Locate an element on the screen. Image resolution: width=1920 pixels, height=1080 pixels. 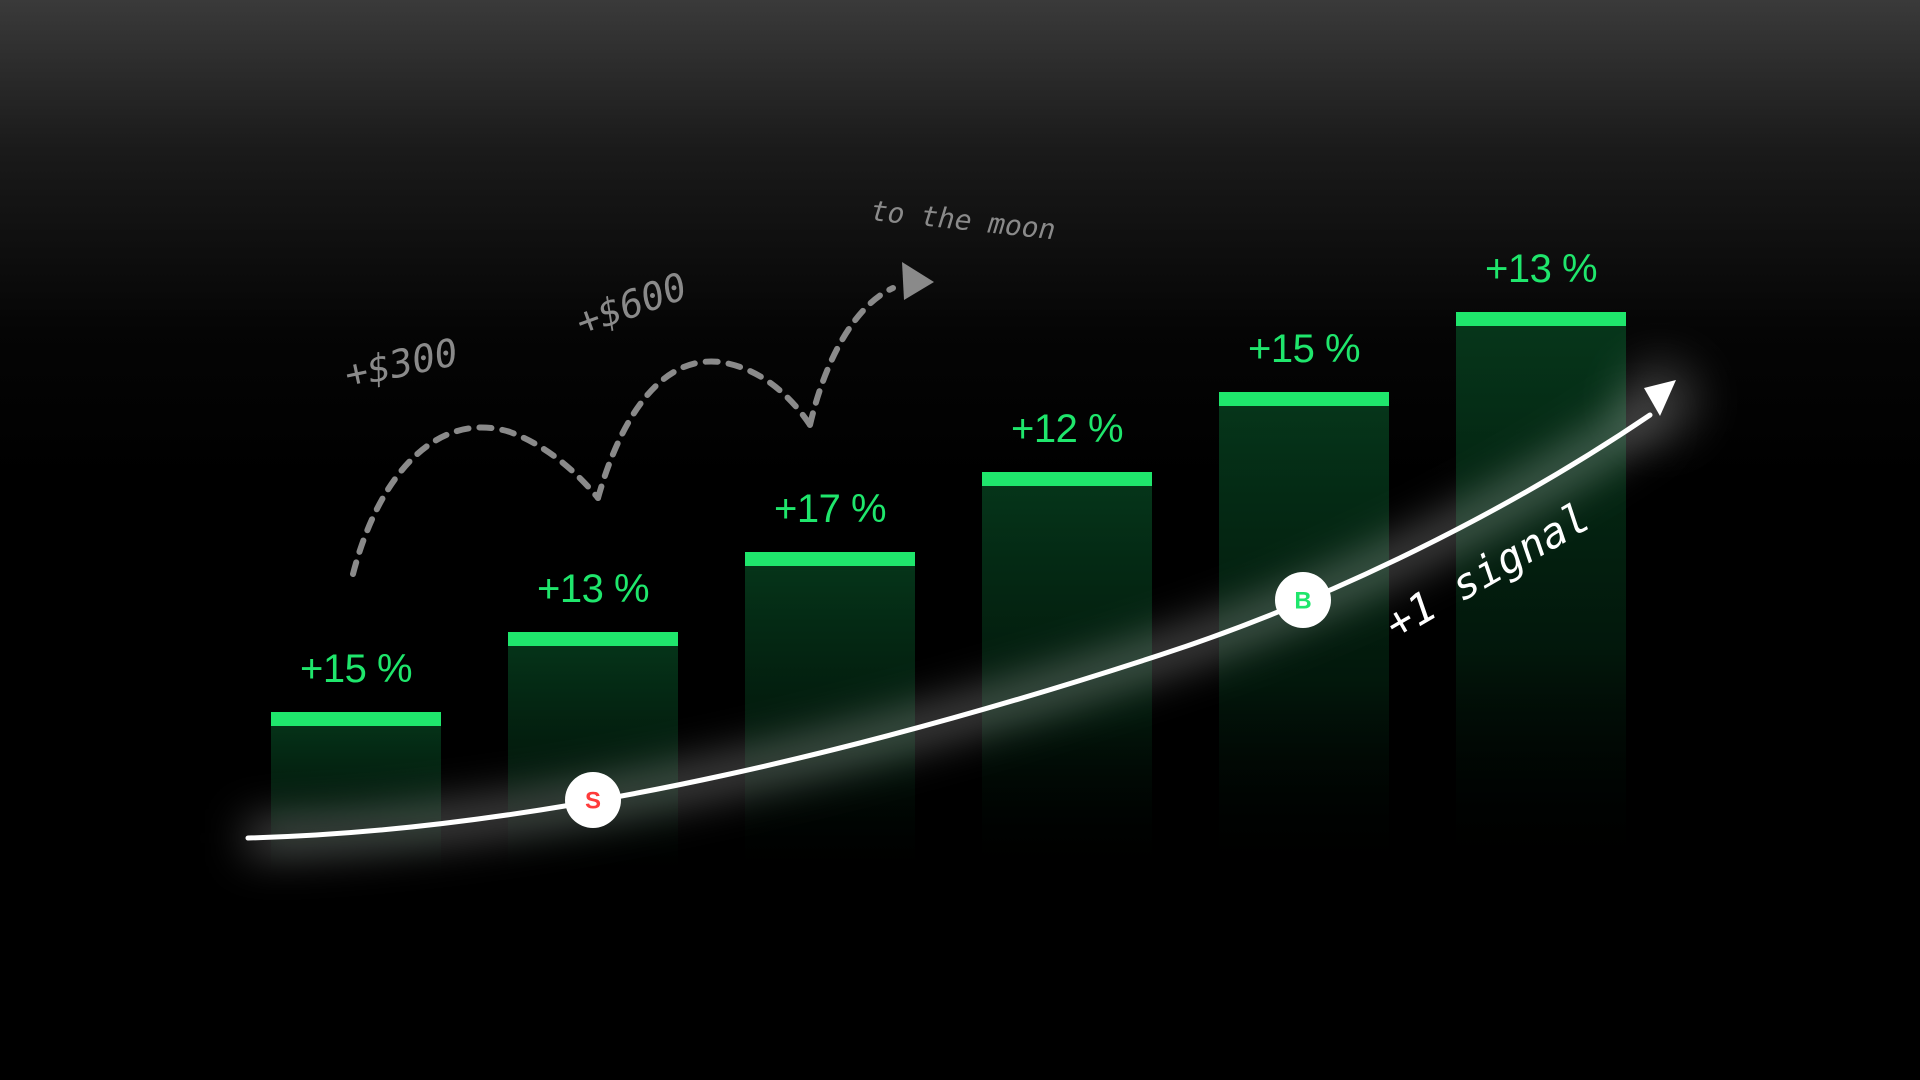
annotation-to-the-moon: to the moon is located at coordinates (963, 220).